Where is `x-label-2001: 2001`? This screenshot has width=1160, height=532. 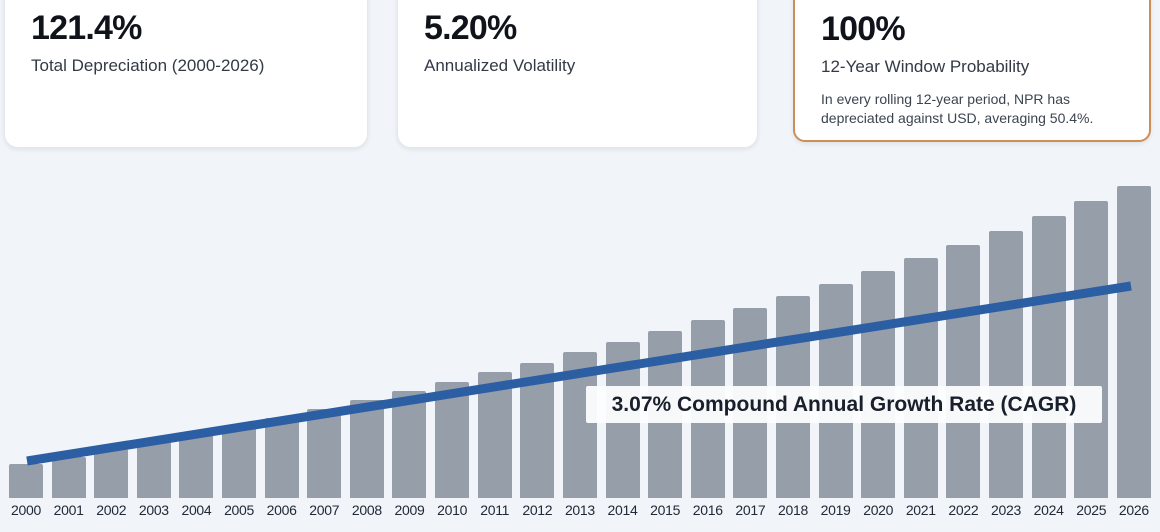
x-label-2001: 2001 is located at coordinates (68, 510).